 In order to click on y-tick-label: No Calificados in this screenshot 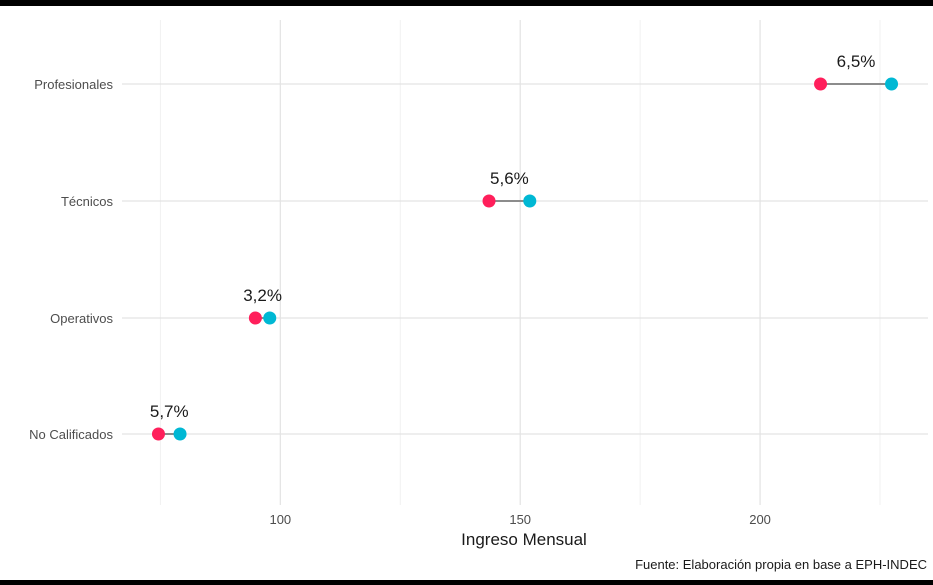, I will do `click(71, 434)`.